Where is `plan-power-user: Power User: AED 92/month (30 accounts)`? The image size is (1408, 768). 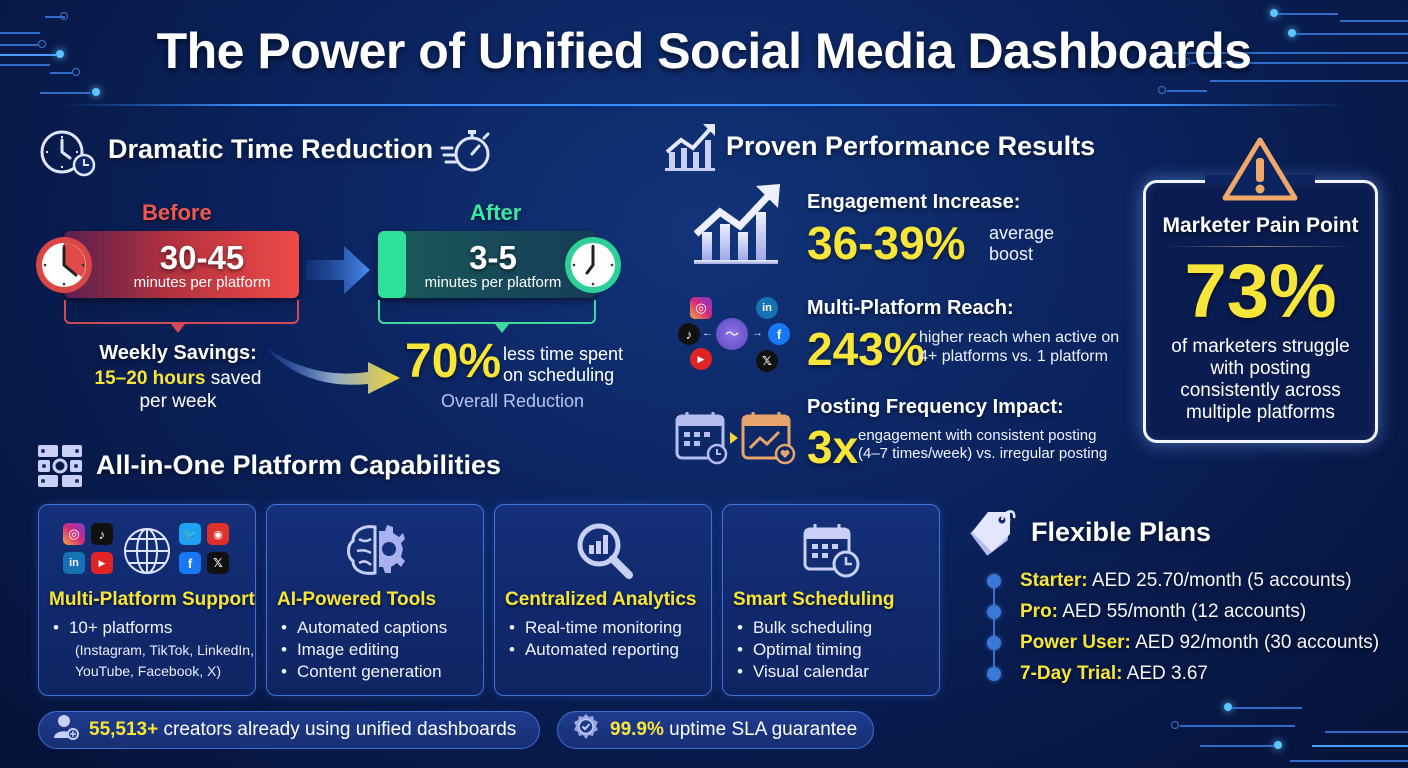 plan-power-user: Power User: AED 92/month (30 accounts) is located at coordinates (1199, 642).